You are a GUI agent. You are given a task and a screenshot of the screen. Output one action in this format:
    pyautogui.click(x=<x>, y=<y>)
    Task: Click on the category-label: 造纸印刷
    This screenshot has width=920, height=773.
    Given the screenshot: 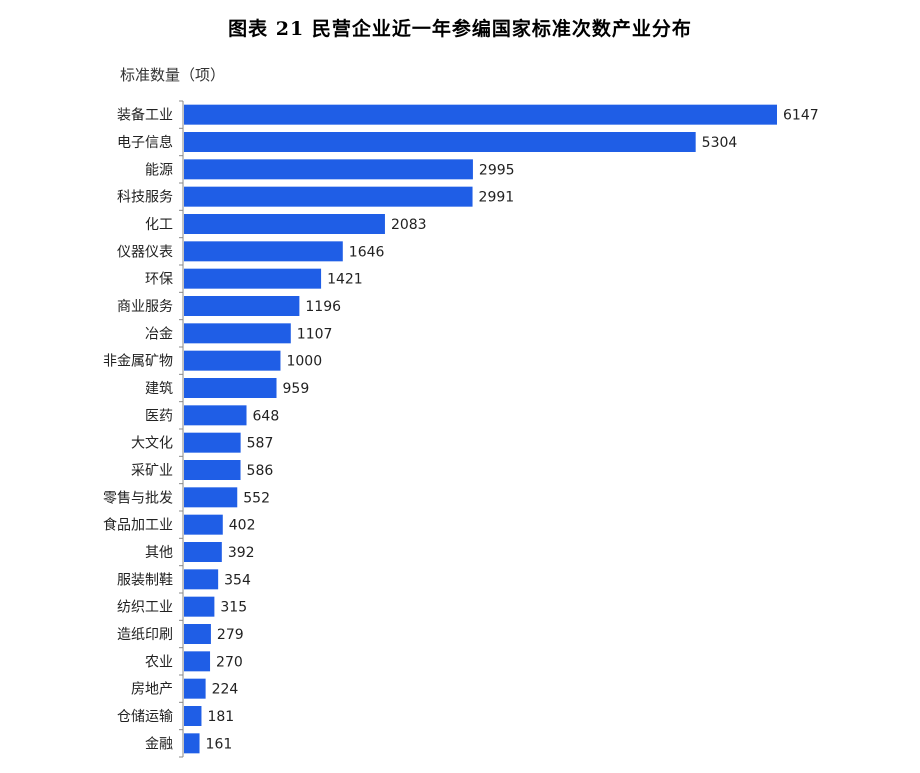 What is the action you would take?
    pyautogui.click(x=145, y=635)
    